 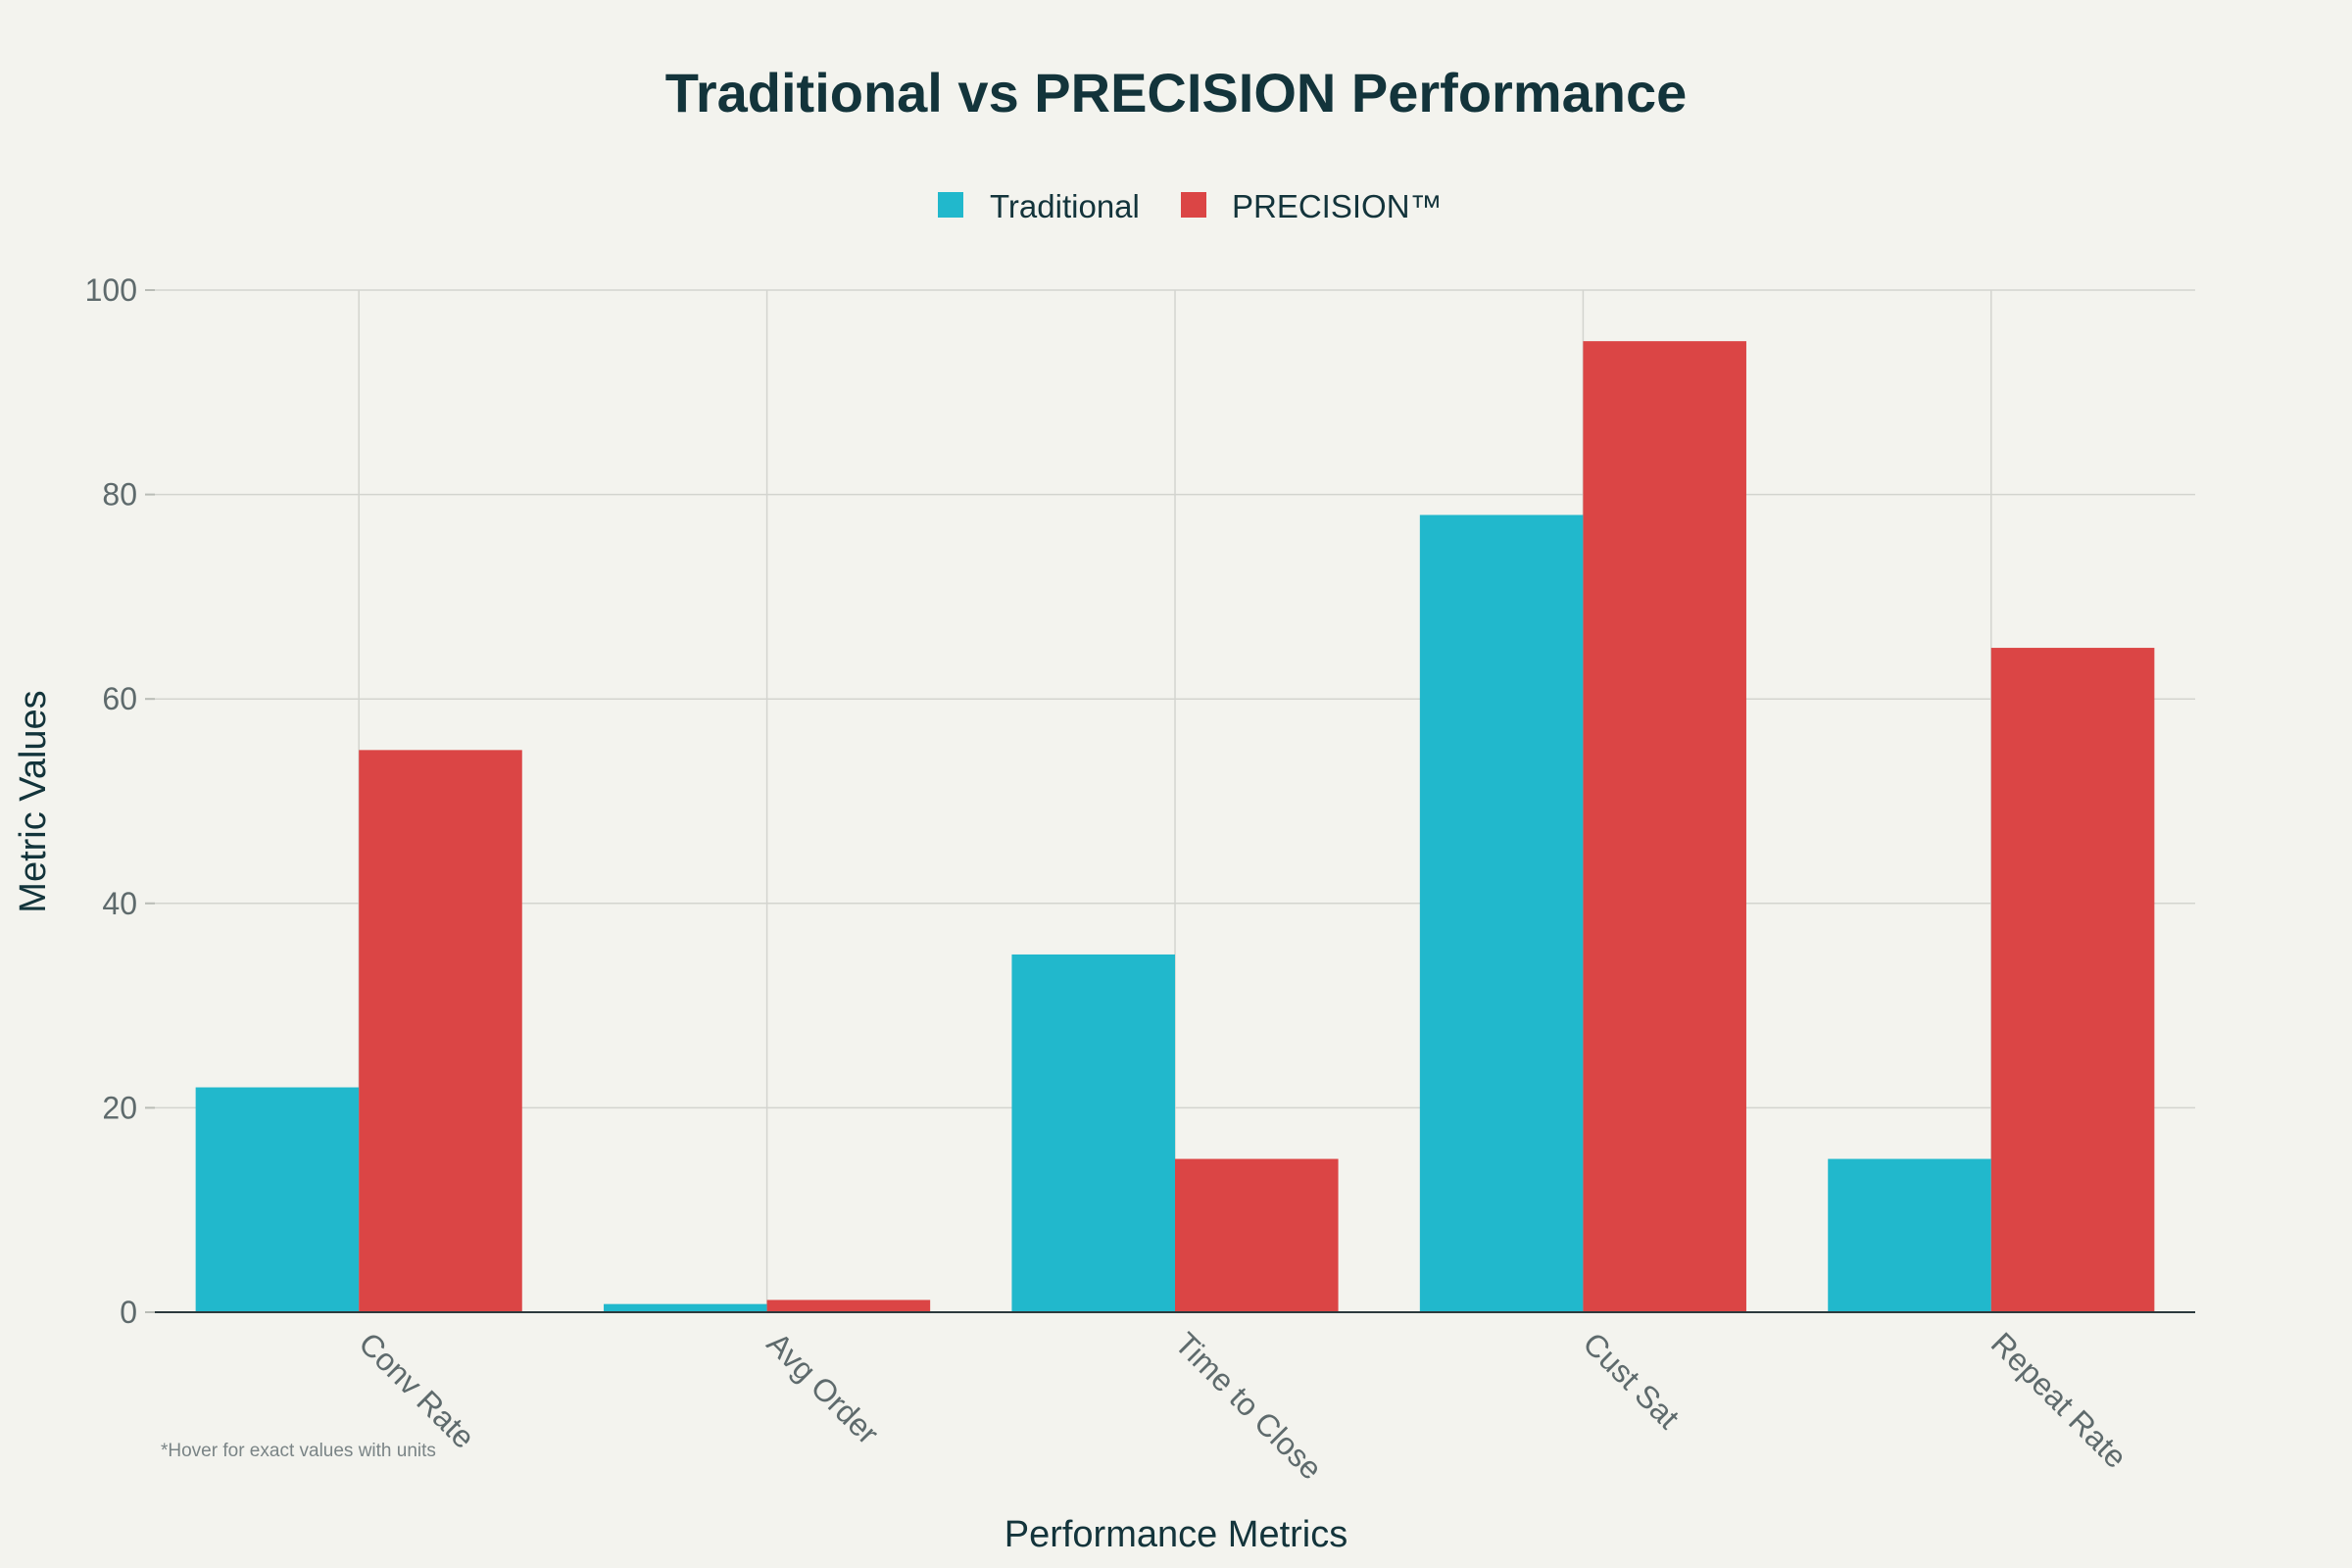 I want to click on y-tick-label: 100, so click(x=111, y=290).